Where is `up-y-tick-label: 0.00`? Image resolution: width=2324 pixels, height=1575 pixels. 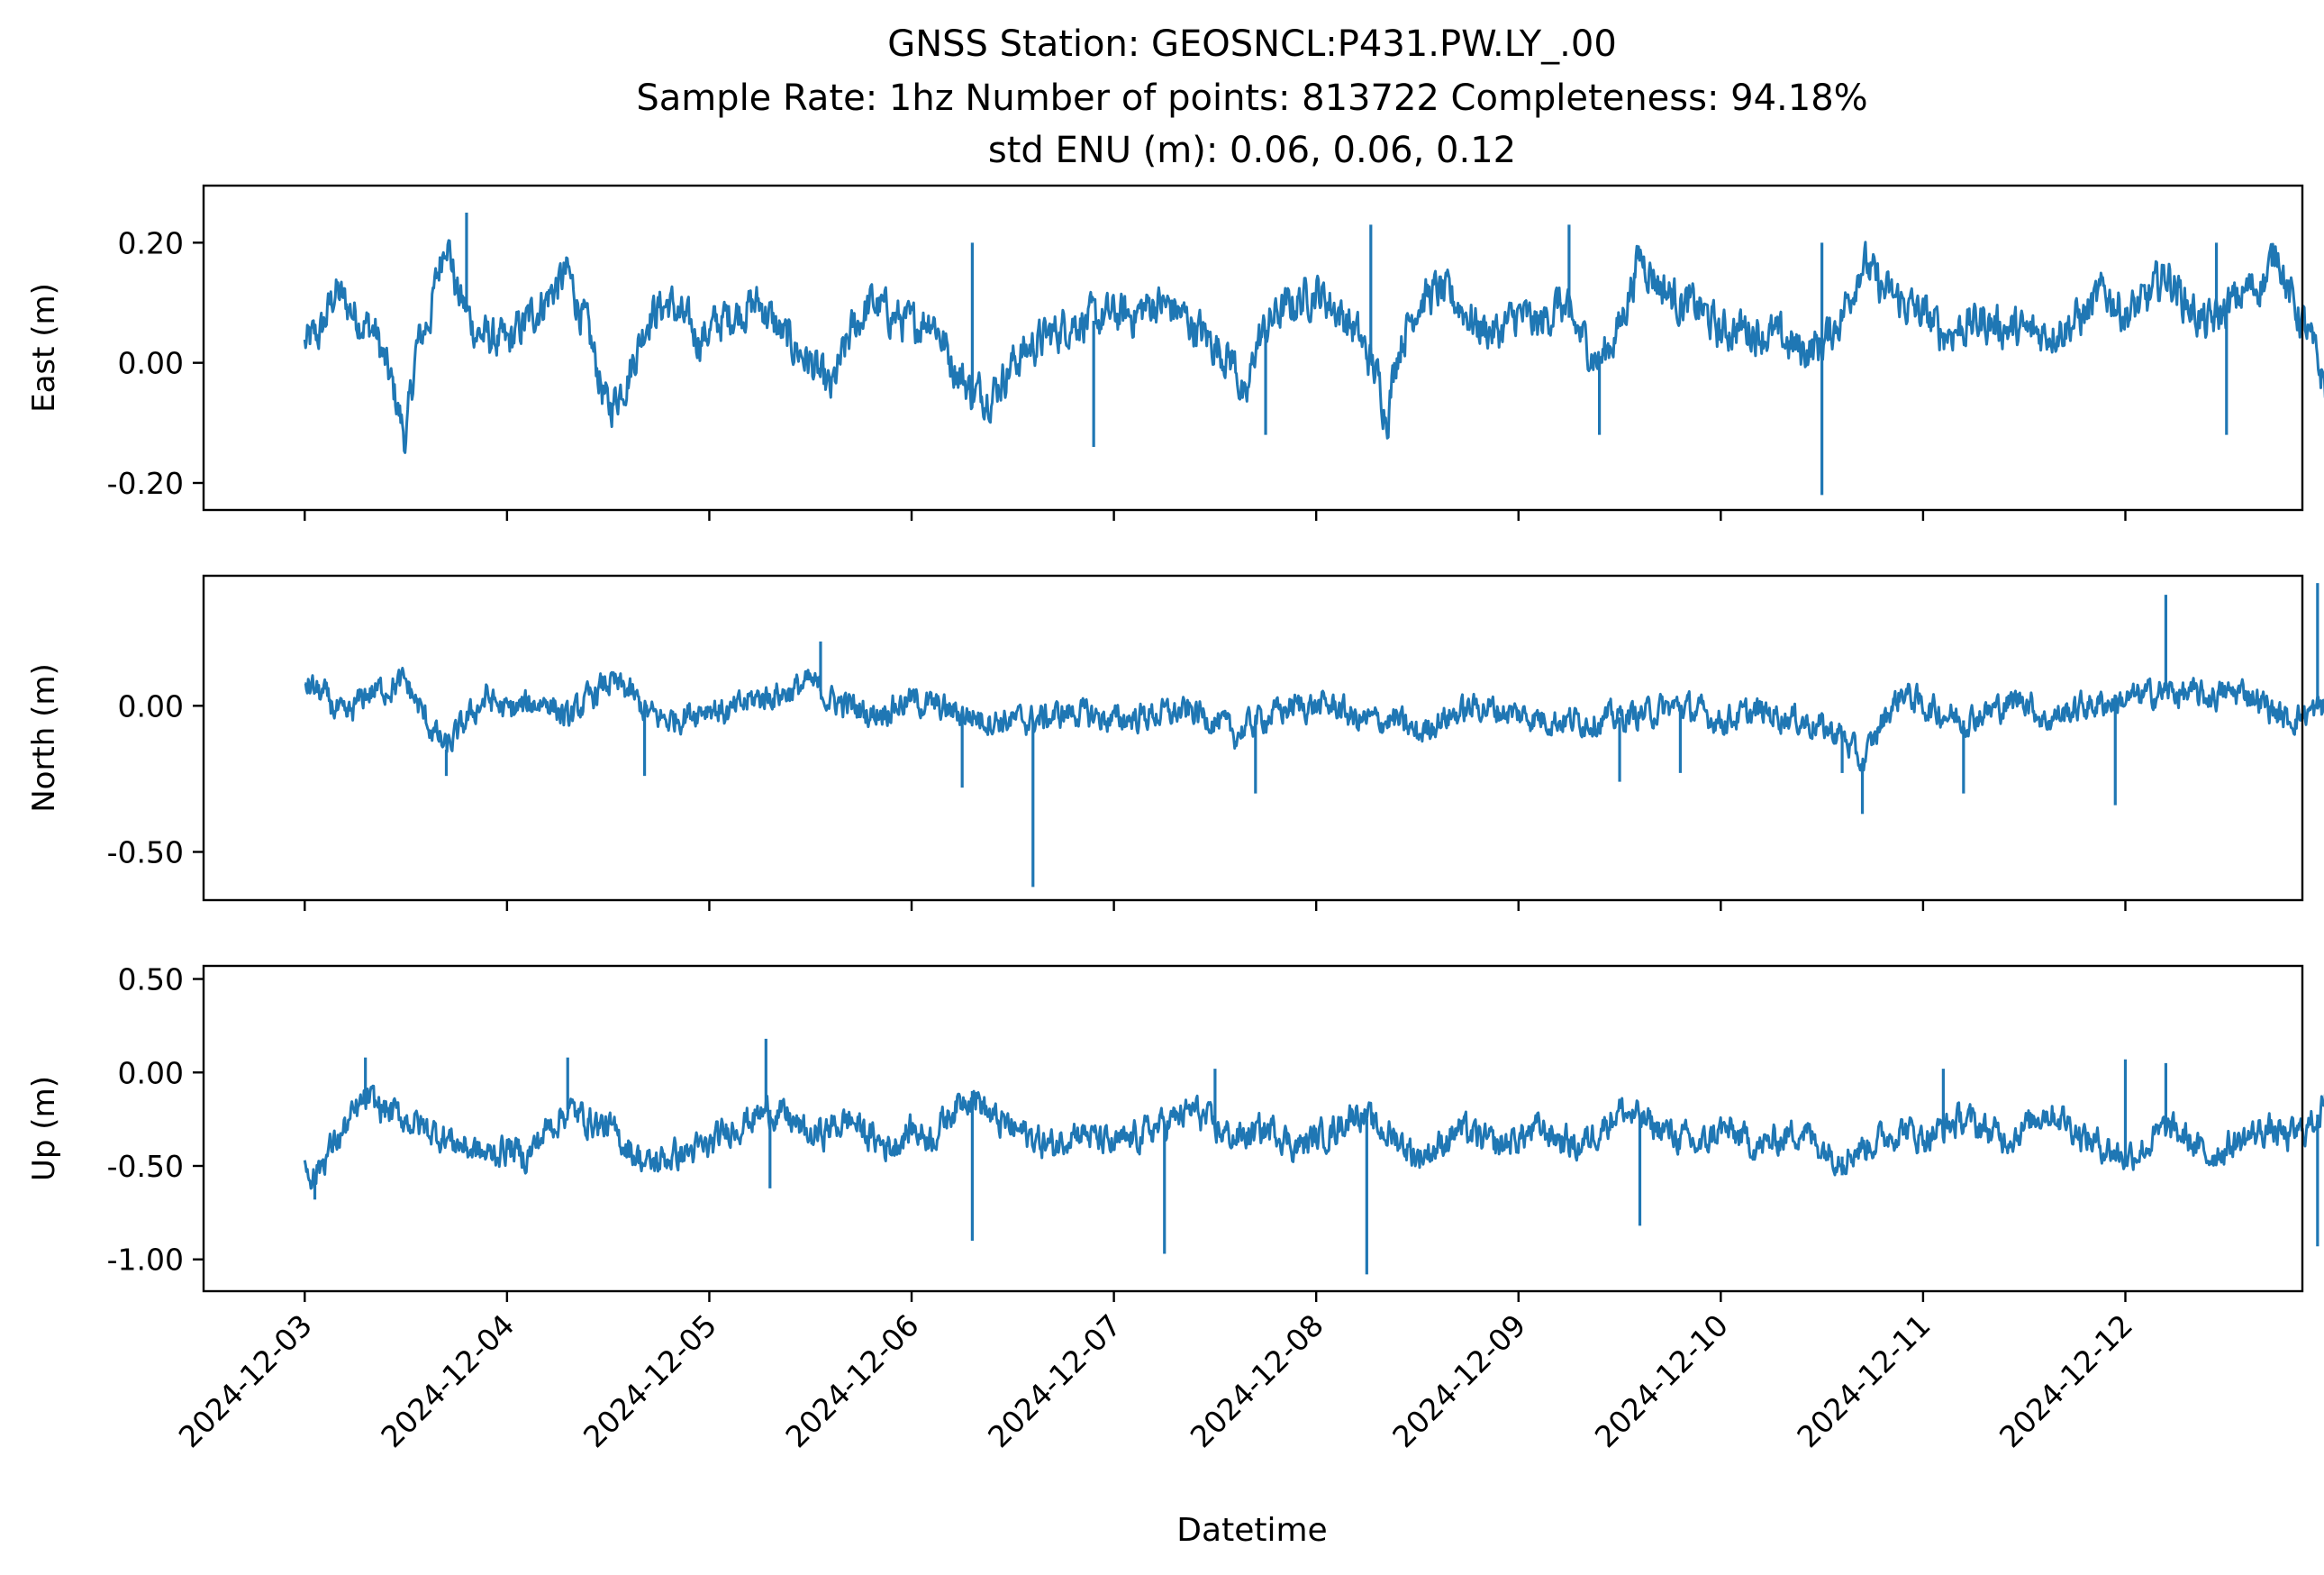
up-y-tick-label: 0.00 is located at coordinates (151, 1072).